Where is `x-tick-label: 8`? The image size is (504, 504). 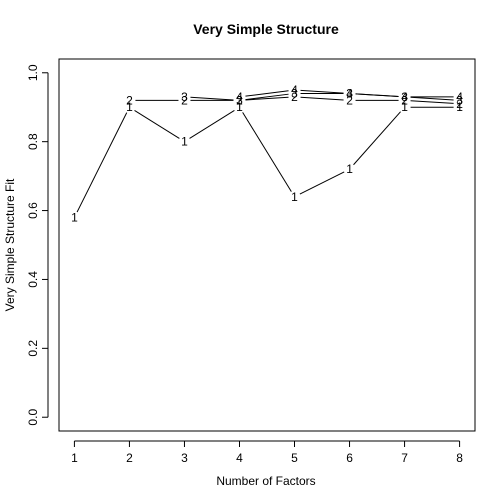
x-tick-label: 8 is located at coordinates (459, 458).